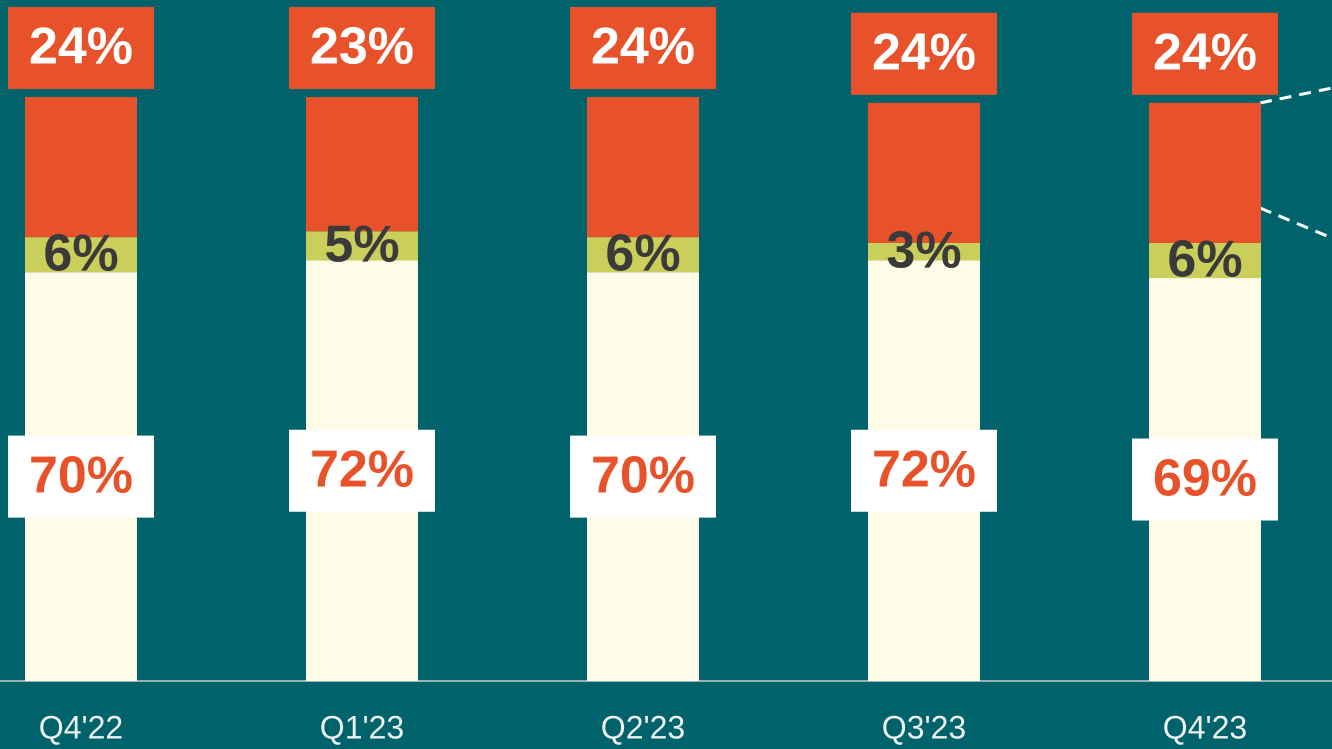  I want to click on x-tick-label: Q3'23, so click(924, 727).